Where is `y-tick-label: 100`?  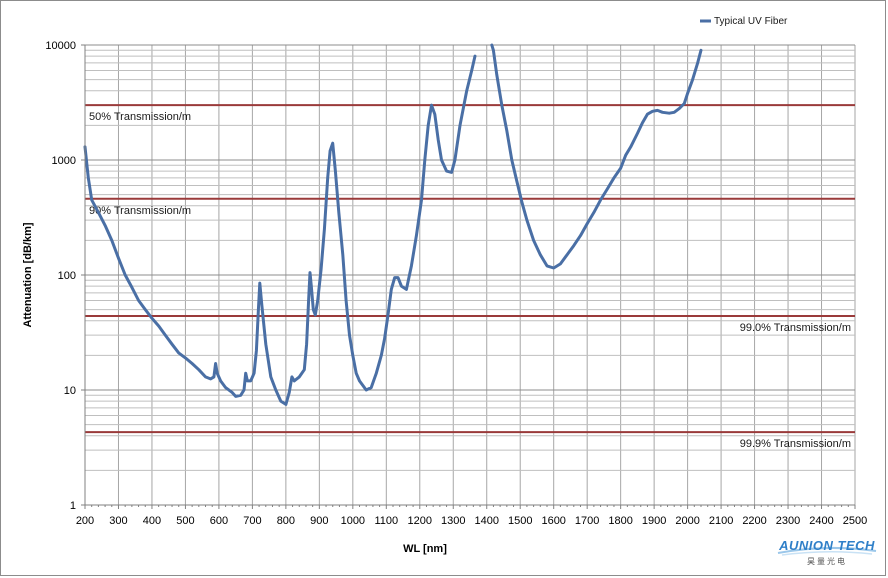 y-tick-label: 100 is located at coordinates (67, 276).